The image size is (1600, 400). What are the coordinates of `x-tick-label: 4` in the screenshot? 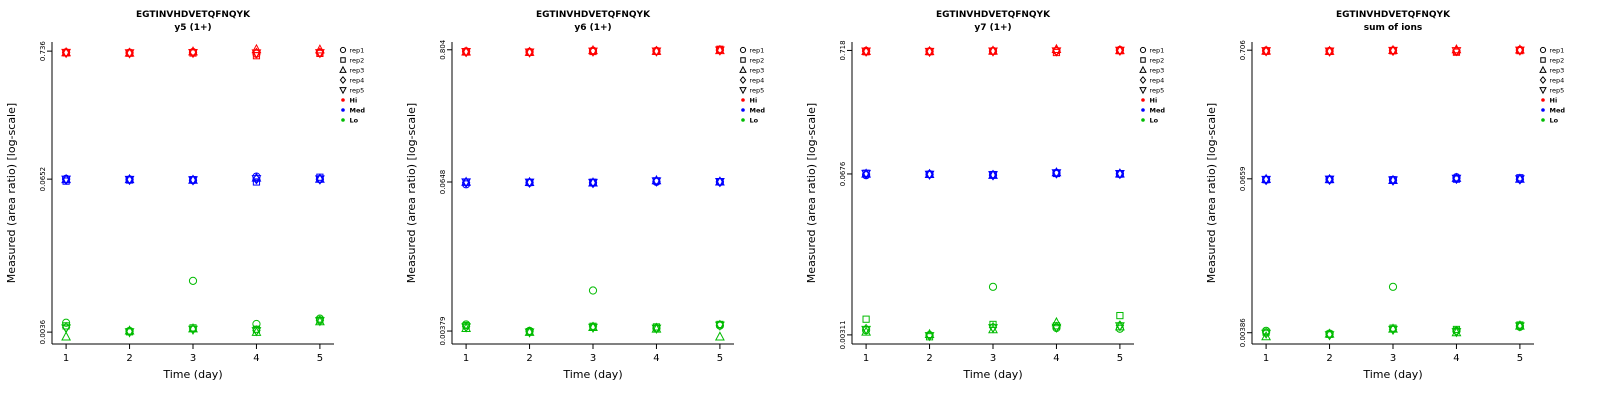 It's located at (256, 358).